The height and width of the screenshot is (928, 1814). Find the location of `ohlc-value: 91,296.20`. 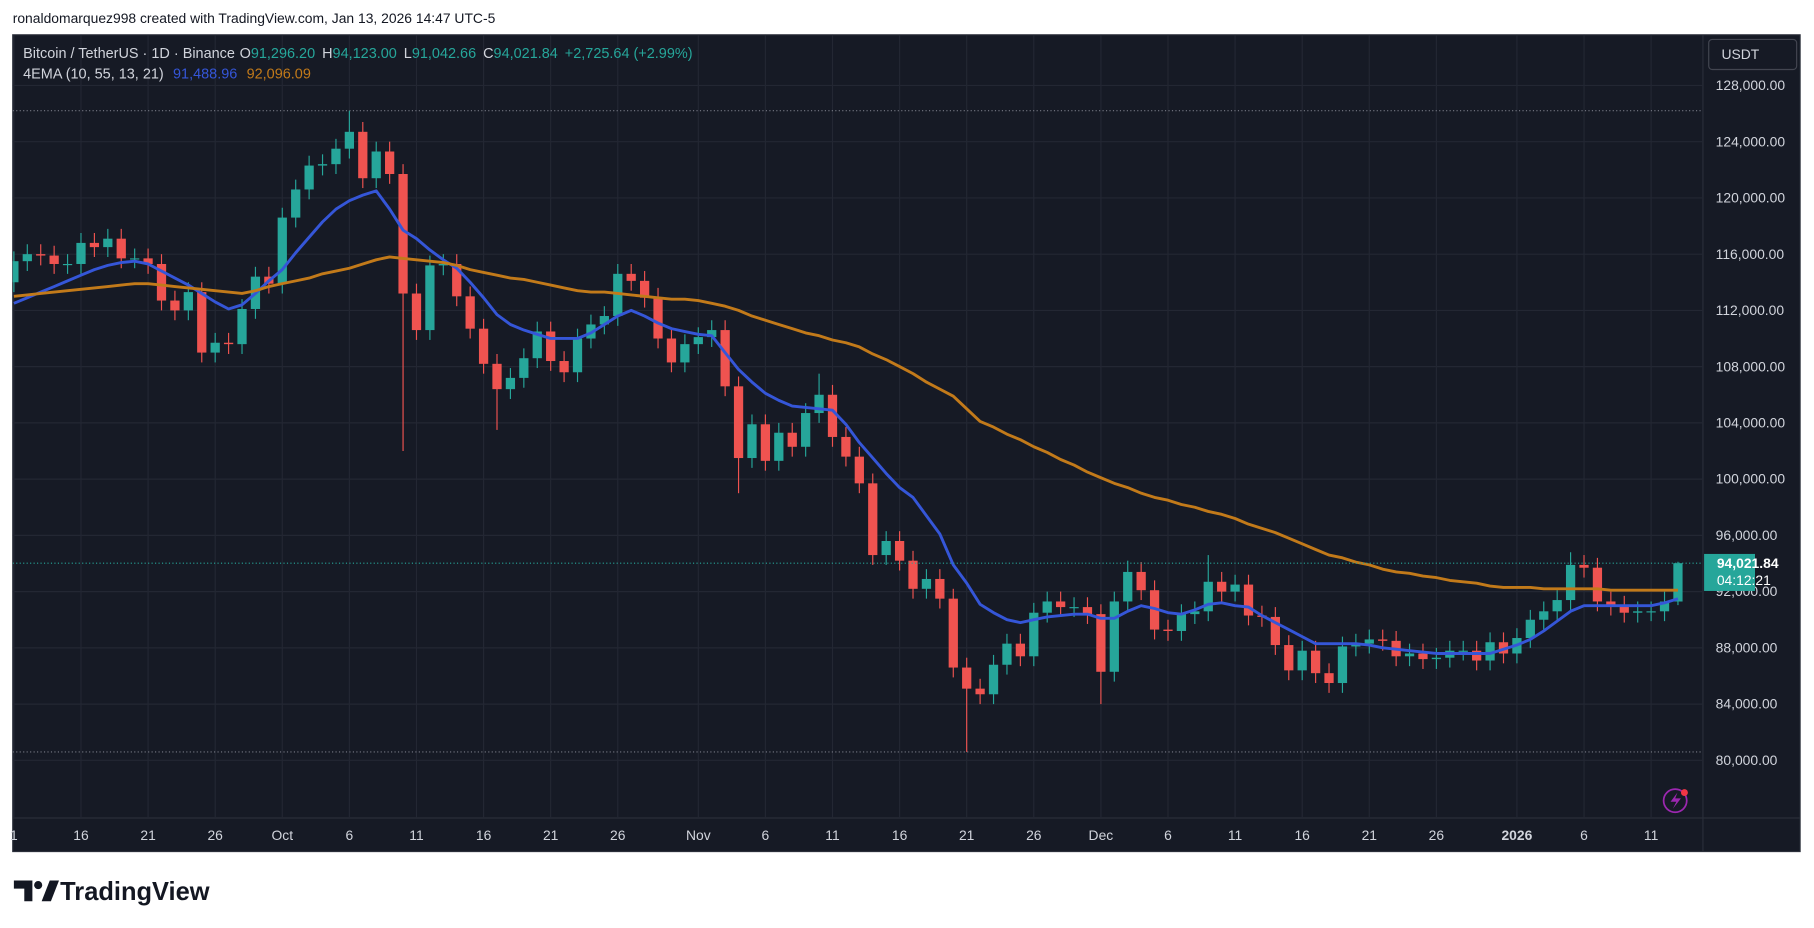

ohlc-value: 91,296.20 is located at coordinates (283, 54).